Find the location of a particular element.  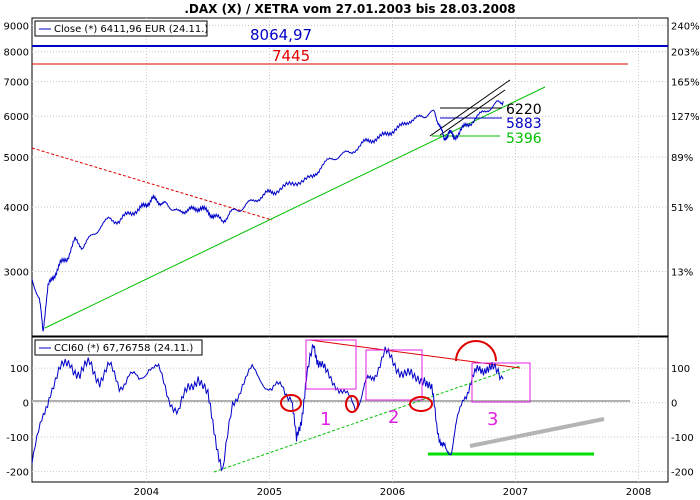

x-tick-label: 2007 is located at coordinates (515, 492).